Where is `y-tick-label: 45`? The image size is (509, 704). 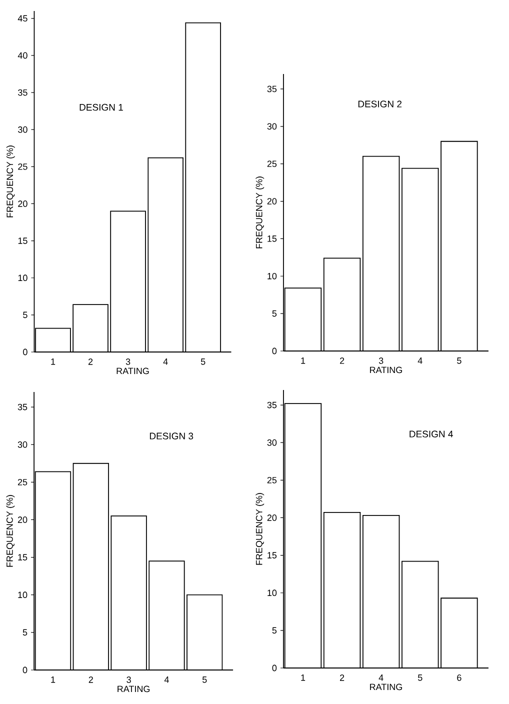 y-tick-label: 45 is located at coordinates (23, 18).